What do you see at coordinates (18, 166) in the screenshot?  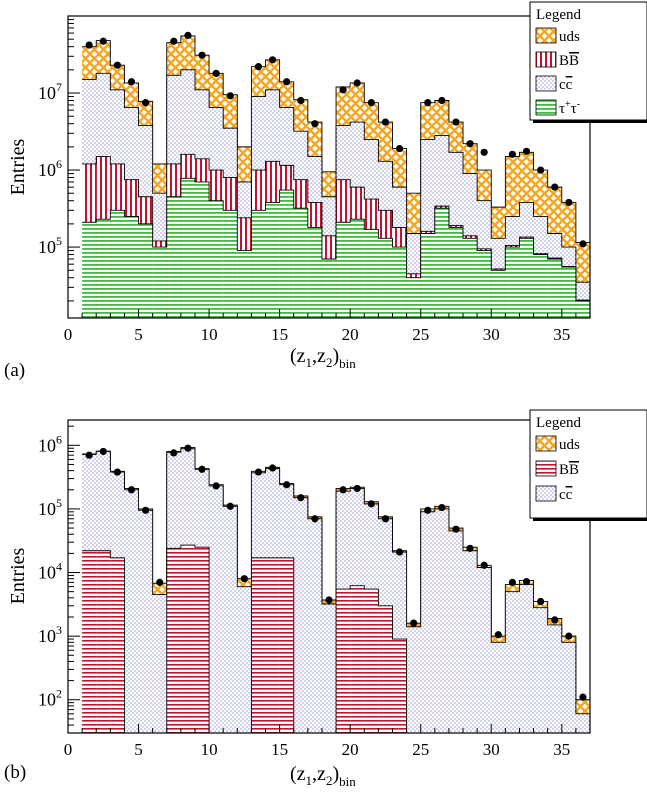 I see `panel-a-ylabel: Entries` at bounding box center [18, 166].